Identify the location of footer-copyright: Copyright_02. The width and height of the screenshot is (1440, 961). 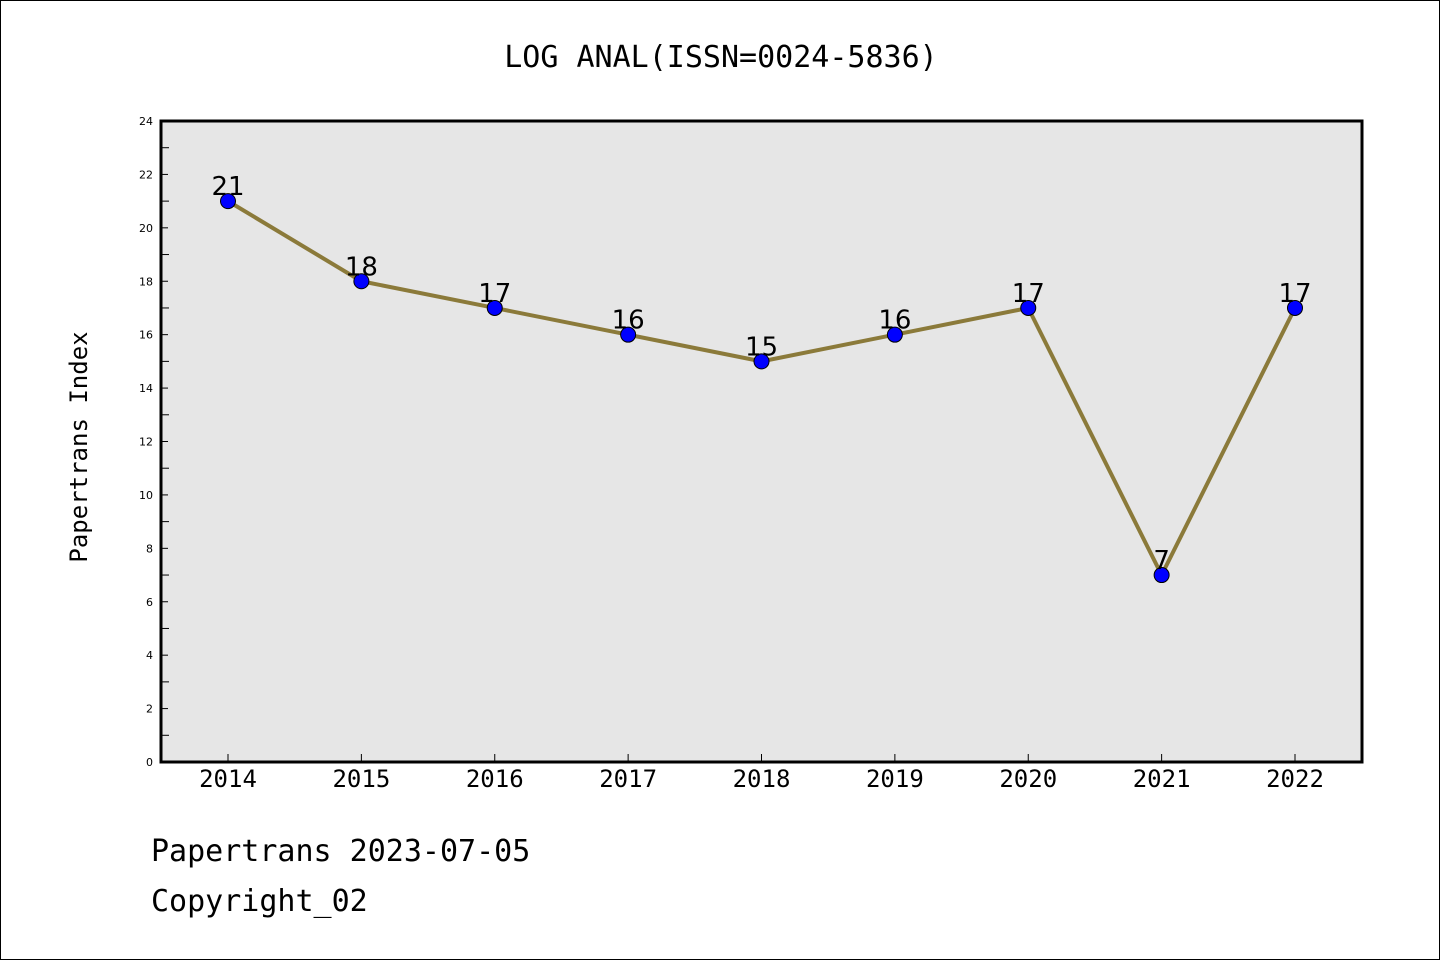
(259, 901).